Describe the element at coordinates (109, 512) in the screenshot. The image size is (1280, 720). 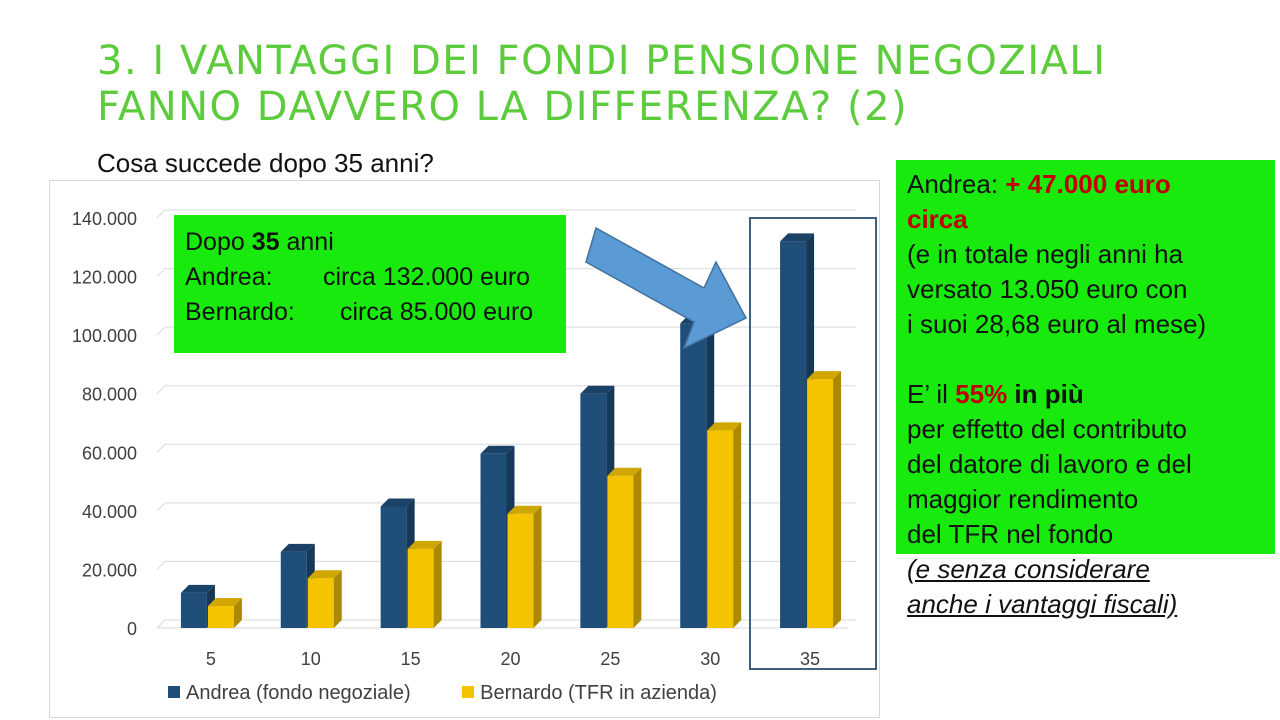
I see `y-tick-label: 40.000` at that location.